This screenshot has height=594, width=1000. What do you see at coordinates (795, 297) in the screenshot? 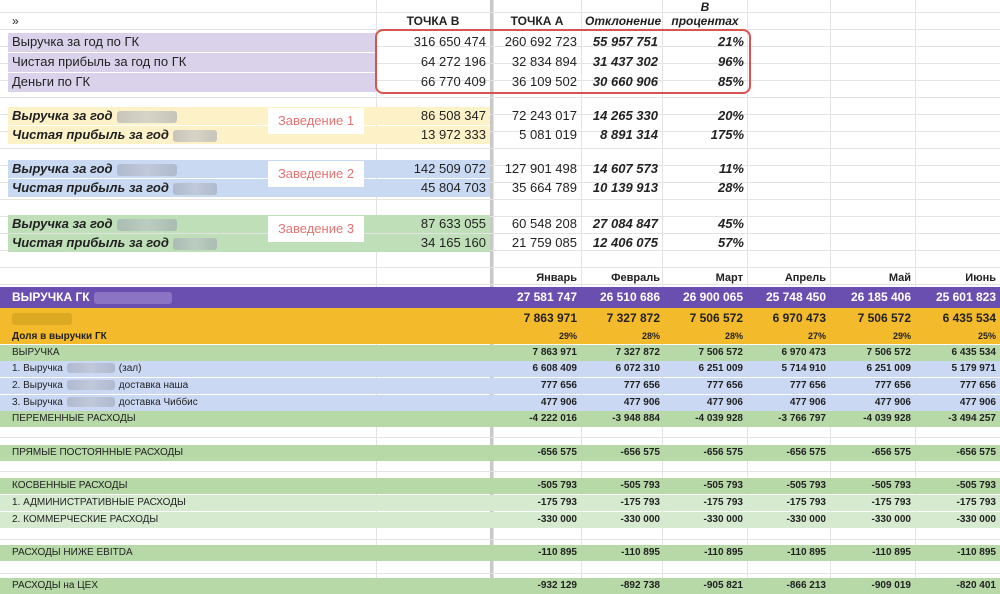
I see `revenue-gk-value: 25 748 450` at bounding box center [795, 297].